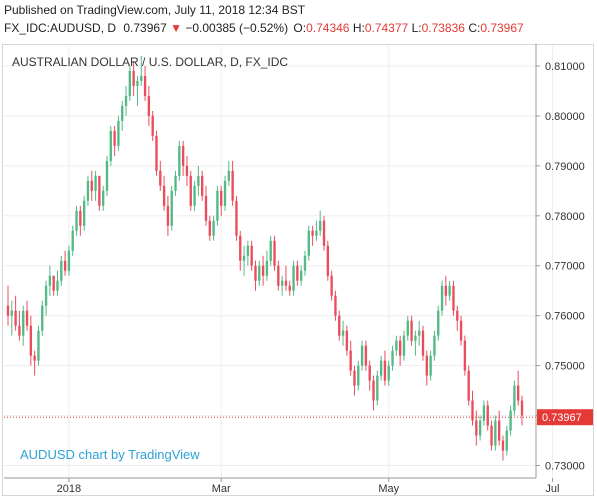 The height and width of the screenshot is (500, 597). What do you see at coordinates (328, 28) in the screenshot?
I see `open-value: 0.74346` at bounding box center [328, 28].